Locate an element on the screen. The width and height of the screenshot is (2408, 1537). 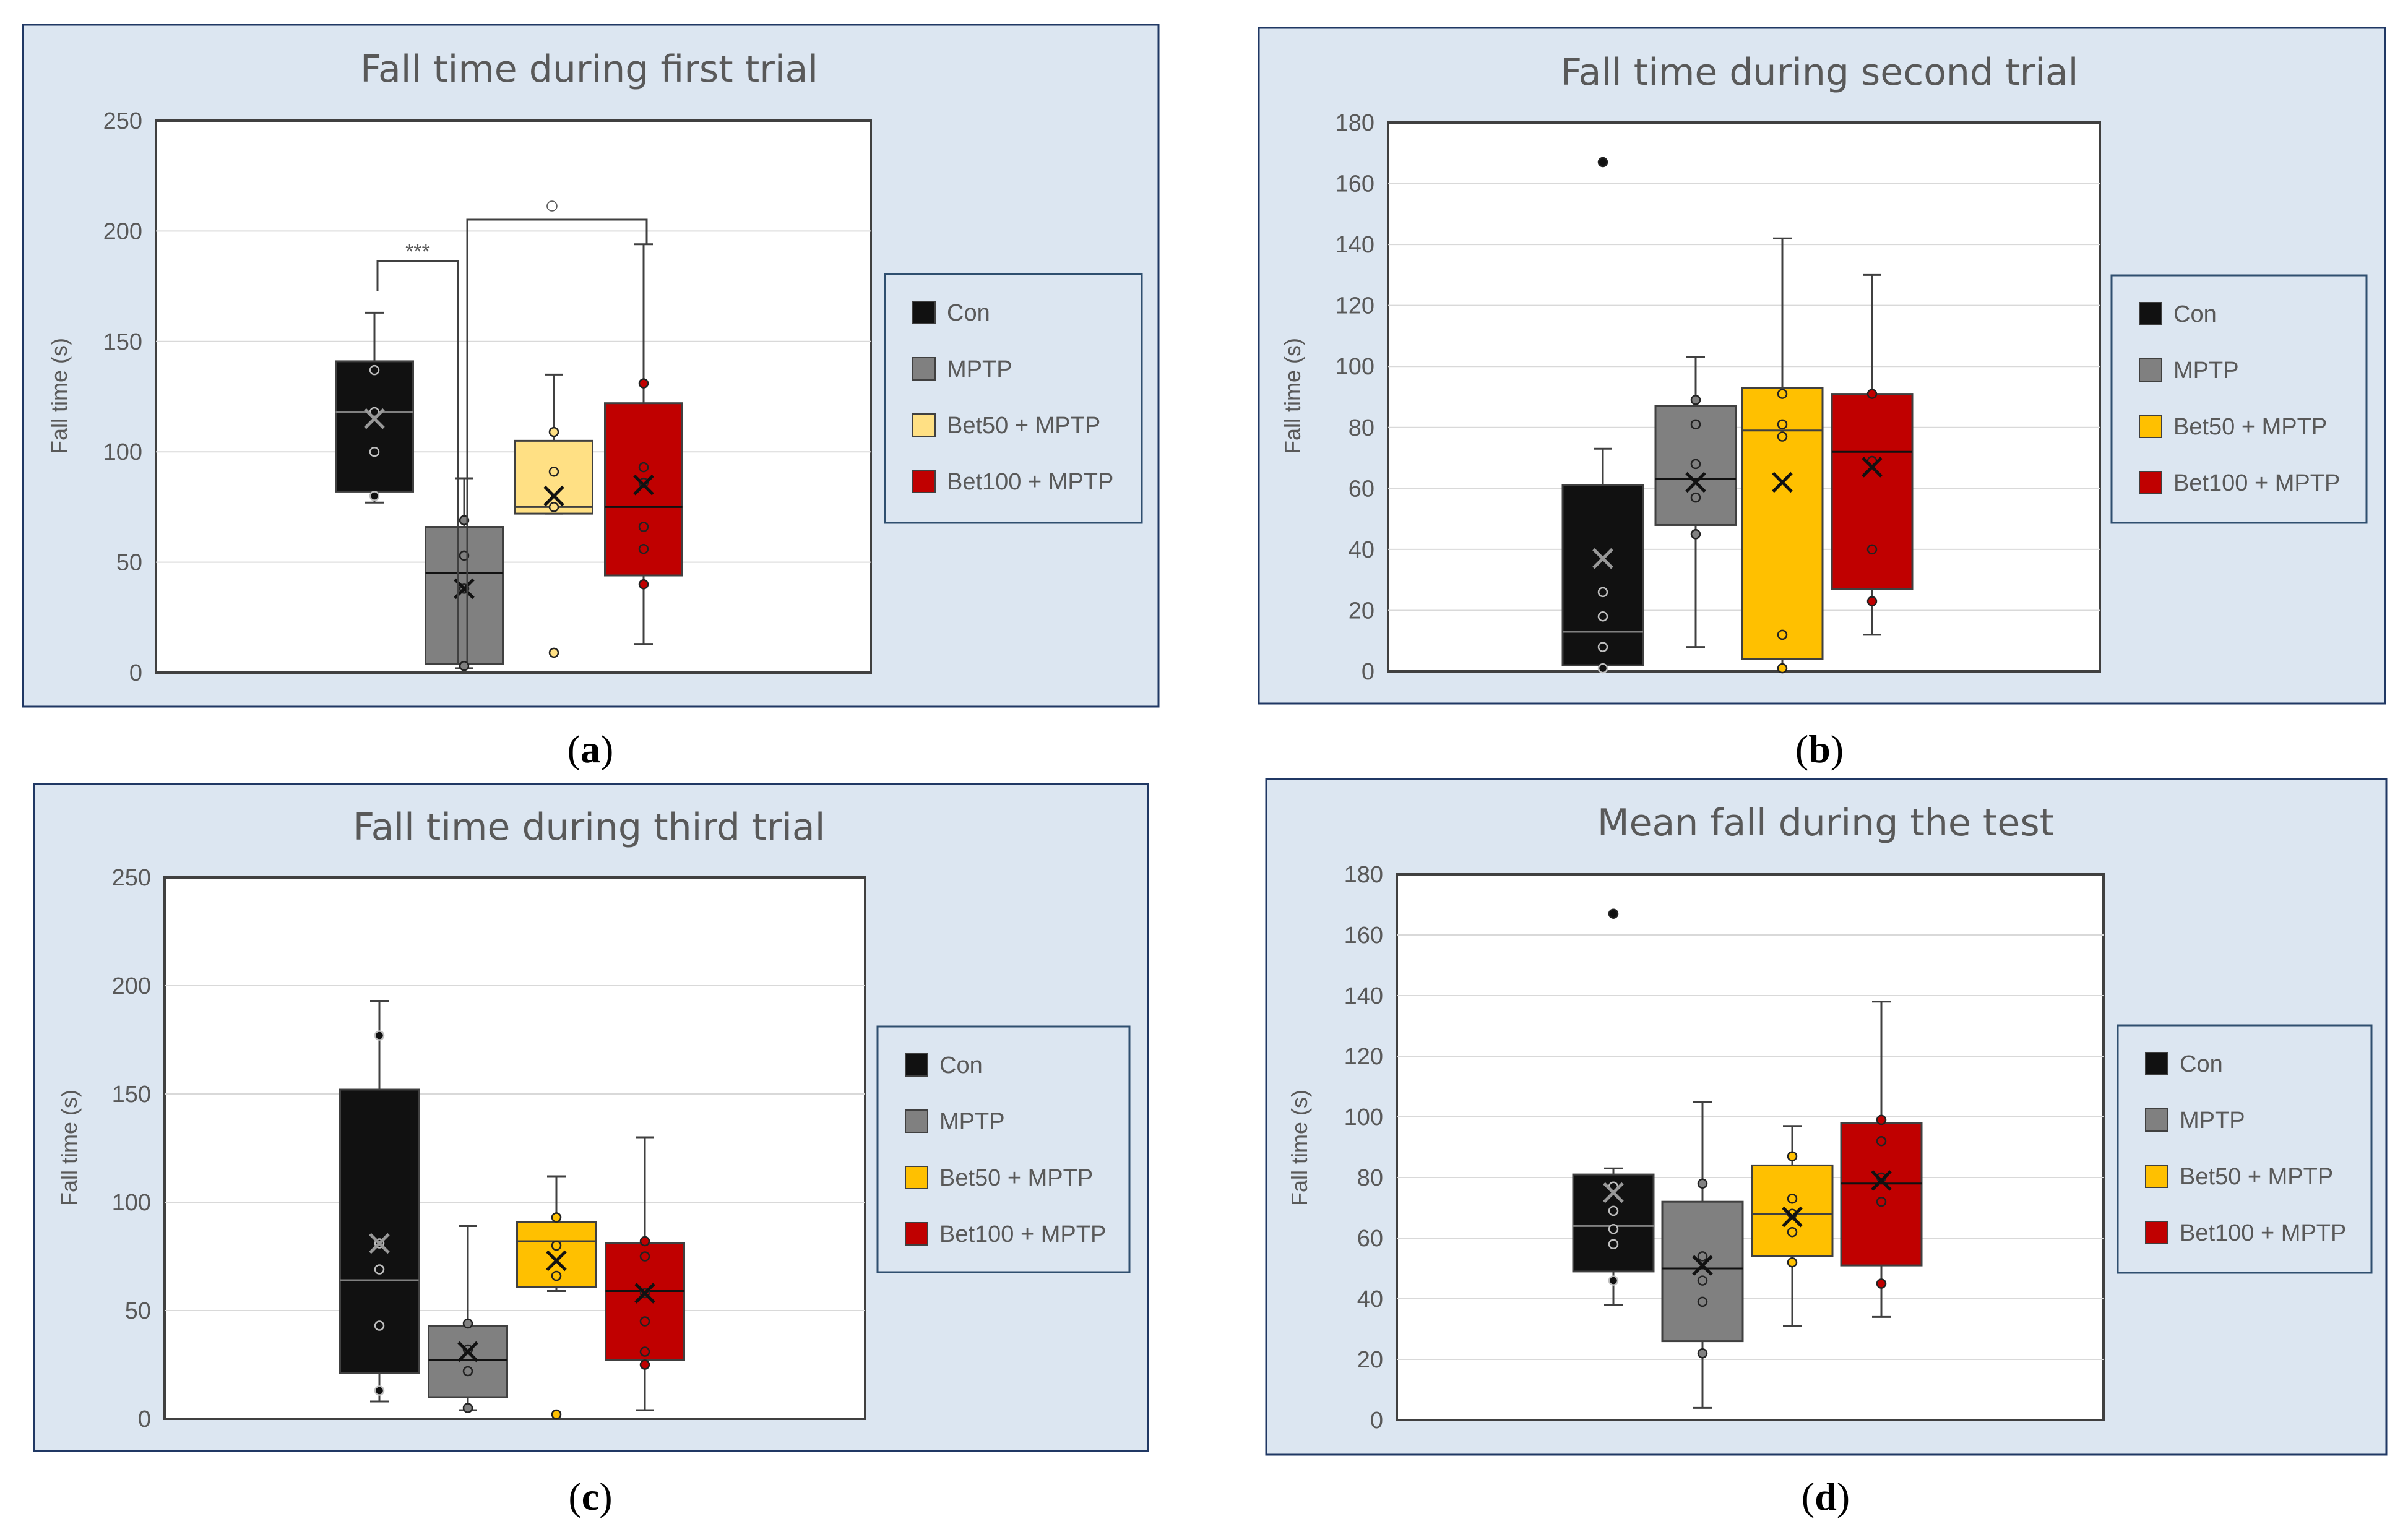
panel-a-label: (a) is located at coordinates (590, 749).